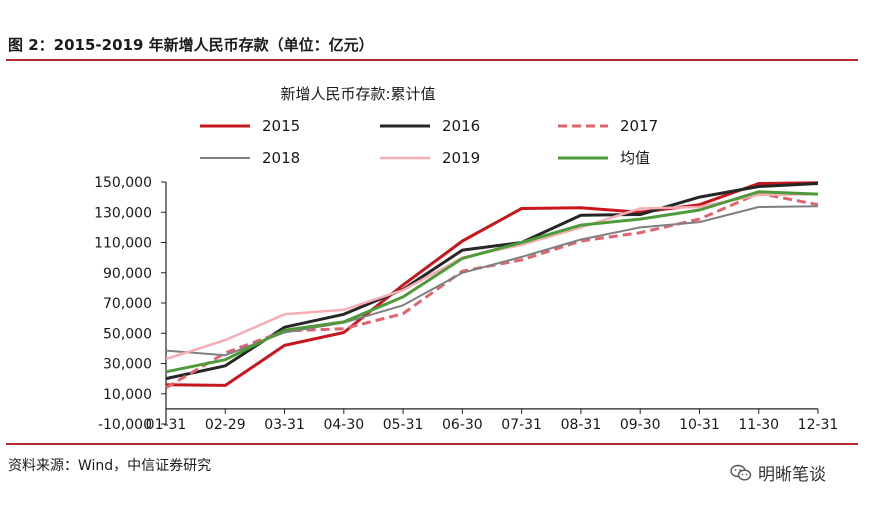  I want to click on legend-label: 2016, so click(461, 126).